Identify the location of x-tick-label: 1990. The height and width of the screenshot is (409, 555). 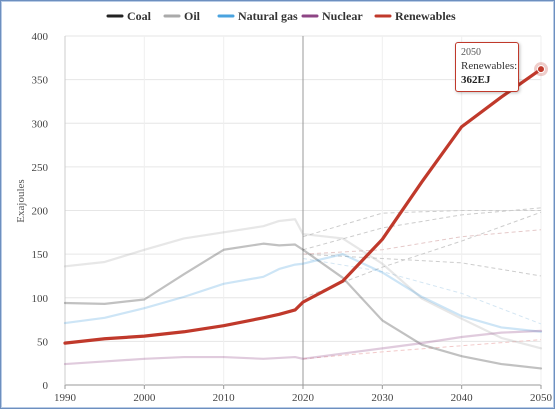
(65, 398).